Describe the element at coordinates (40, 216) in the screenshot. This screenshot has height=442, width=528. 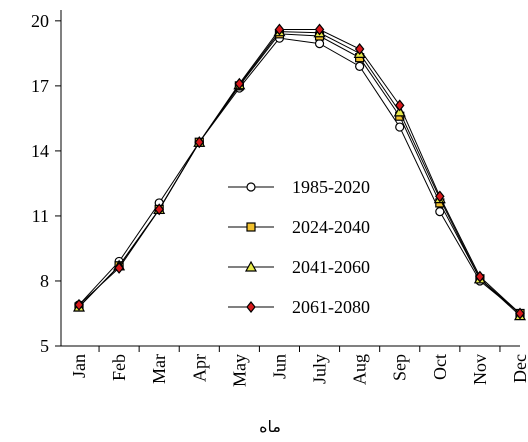
I see `y-tick-label: 11` at that location.